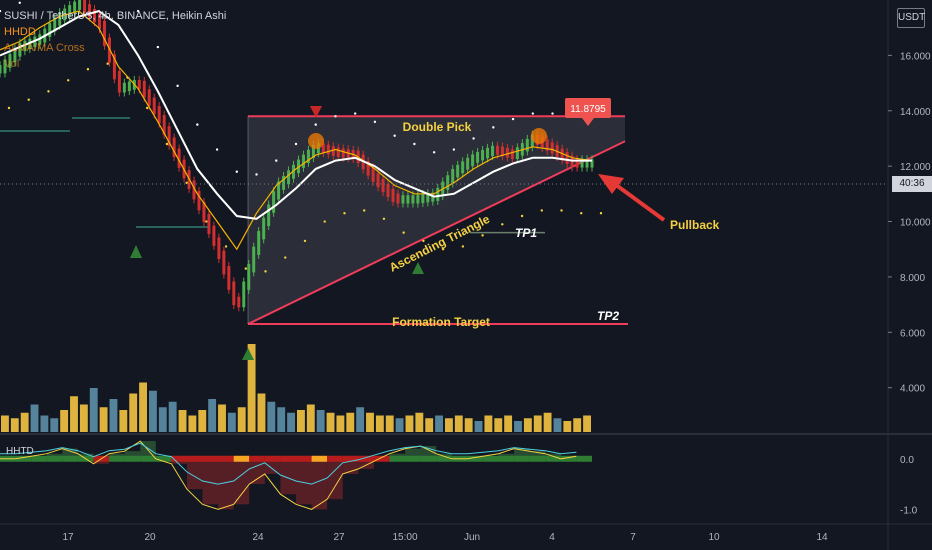 The width and height of the screenshot is (932, 550). What do you see at coordinates (915, 56) in the screenshot?
I see `price-tick-label: 16.000` at bounding box center [915, 56].